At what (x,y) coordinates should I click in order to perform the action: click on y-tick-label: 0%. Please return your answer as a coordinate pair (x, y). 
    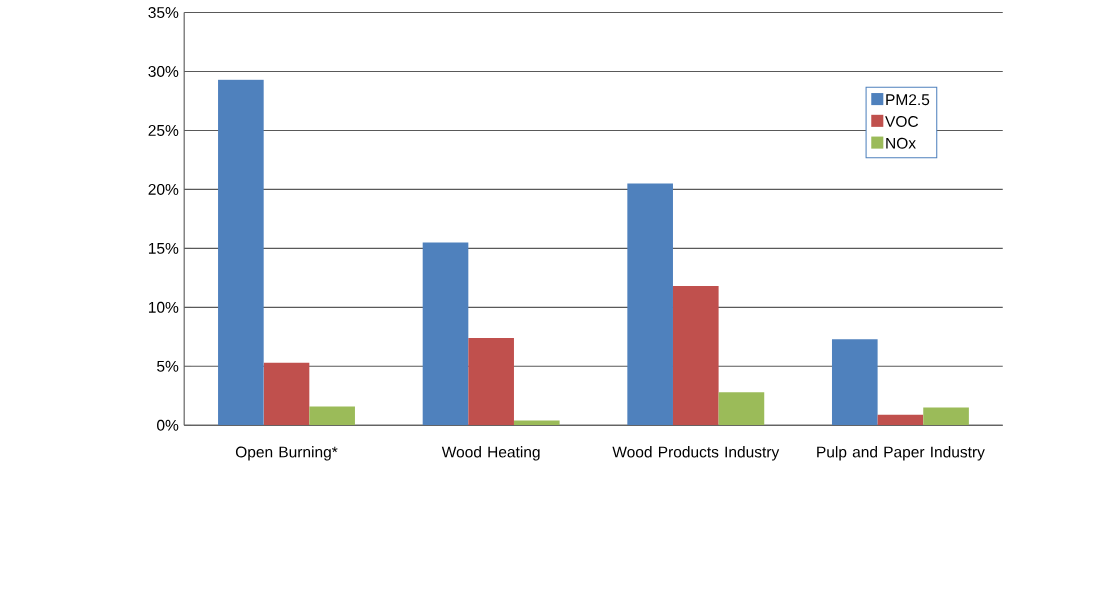
    Looking at the image, I should click on (168, 425).